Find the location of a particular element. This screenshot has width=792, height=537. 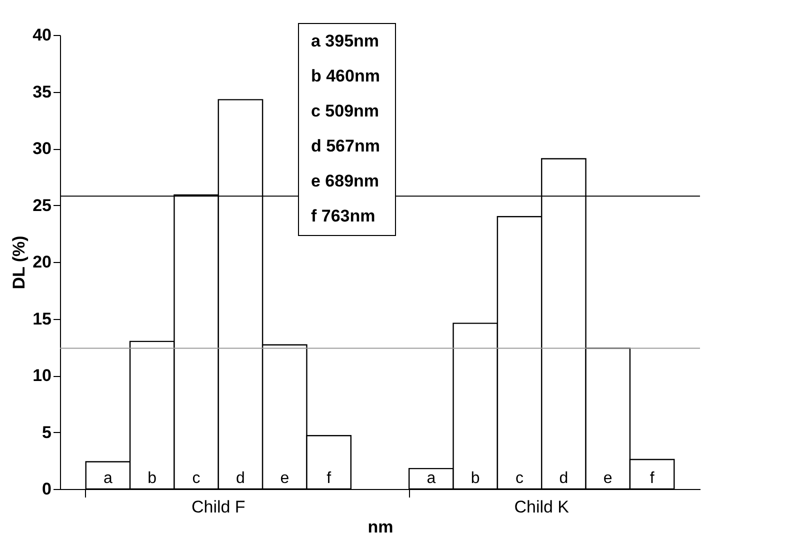

series-label: e is located at coordinates (285, 478).